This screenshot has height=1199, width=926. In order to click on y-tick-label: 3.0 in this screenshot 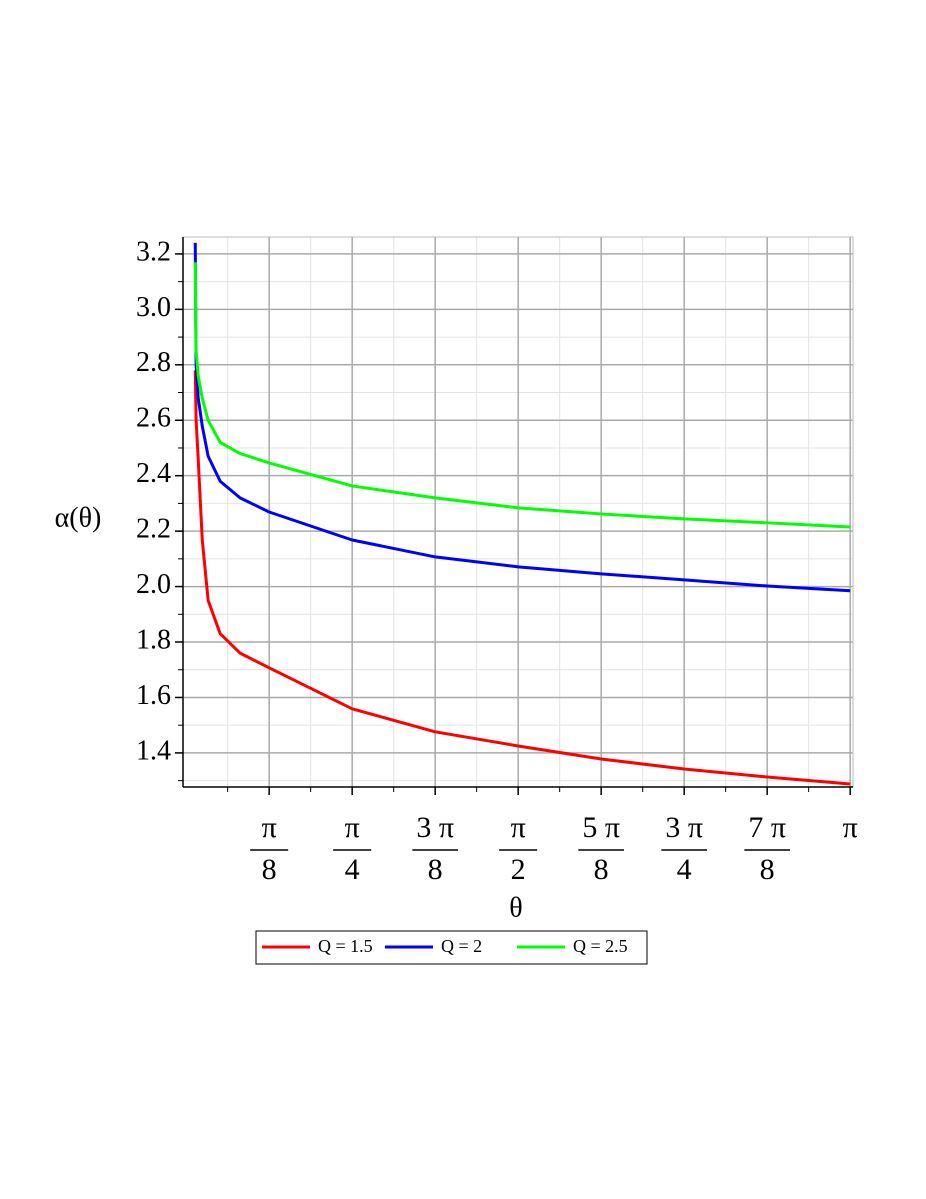, I will do `click(153, 307)`.